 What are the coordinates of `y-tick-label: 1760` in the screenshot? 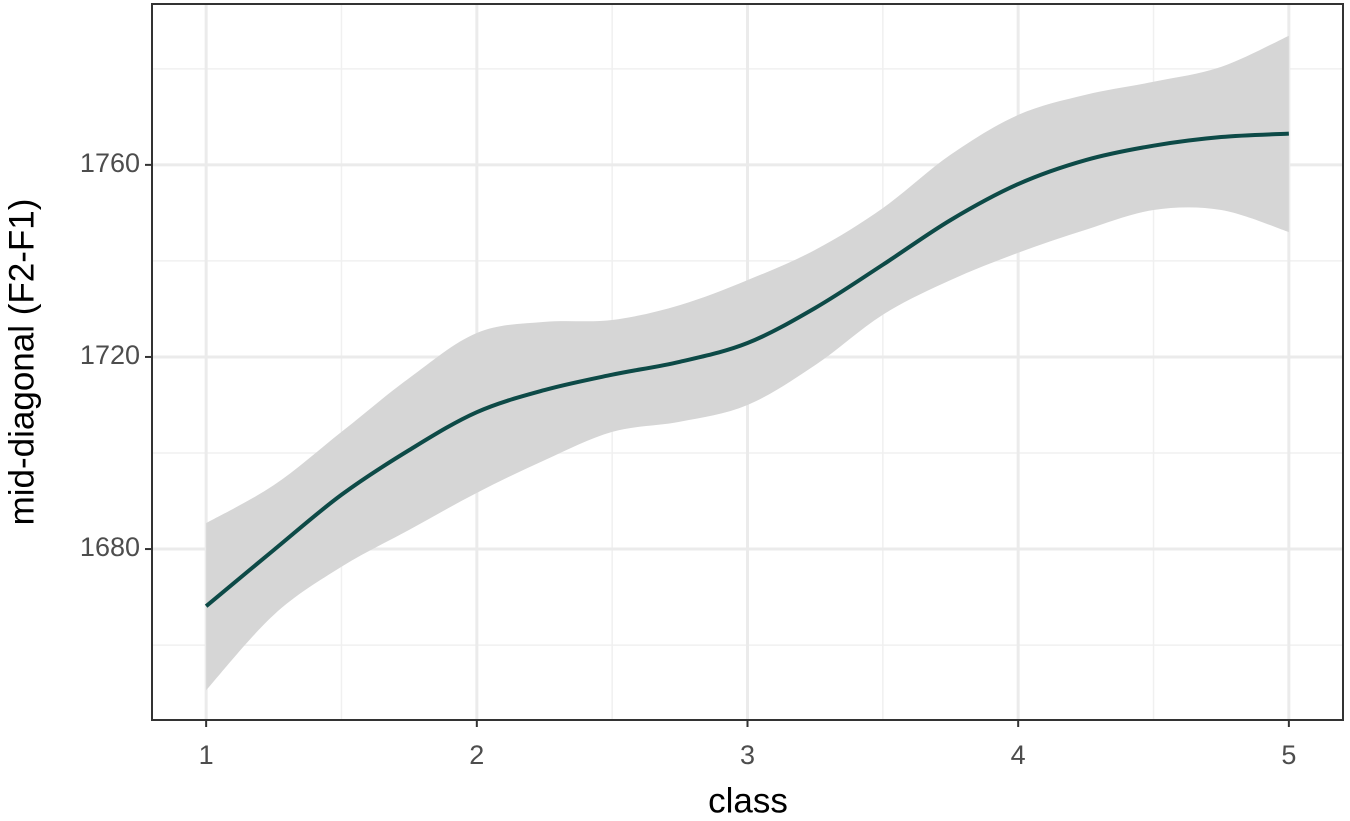 It's located at (110, 163).